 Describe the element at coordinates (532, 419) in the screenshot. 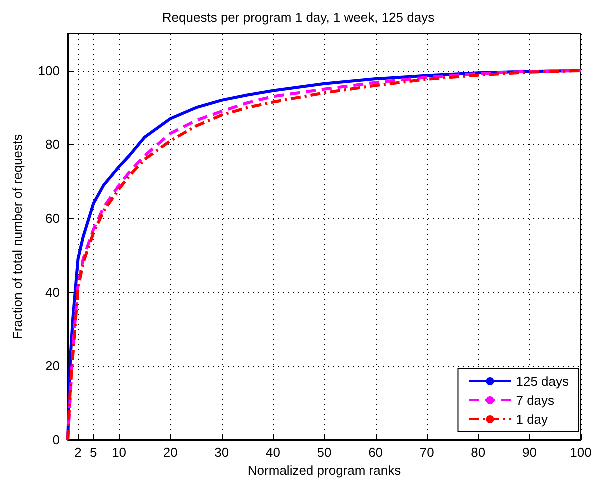

I see `legend-label: 1 day` at that location.